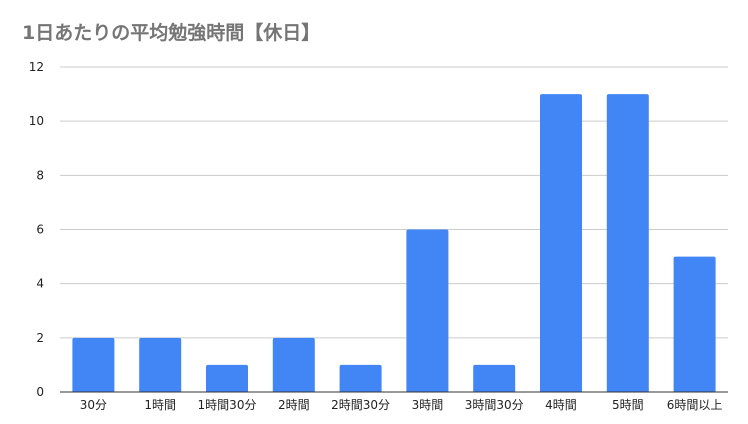  Describe the element at coordinates (36, 67) in the screenshot. I see `y-tick-label: 12` at that location.